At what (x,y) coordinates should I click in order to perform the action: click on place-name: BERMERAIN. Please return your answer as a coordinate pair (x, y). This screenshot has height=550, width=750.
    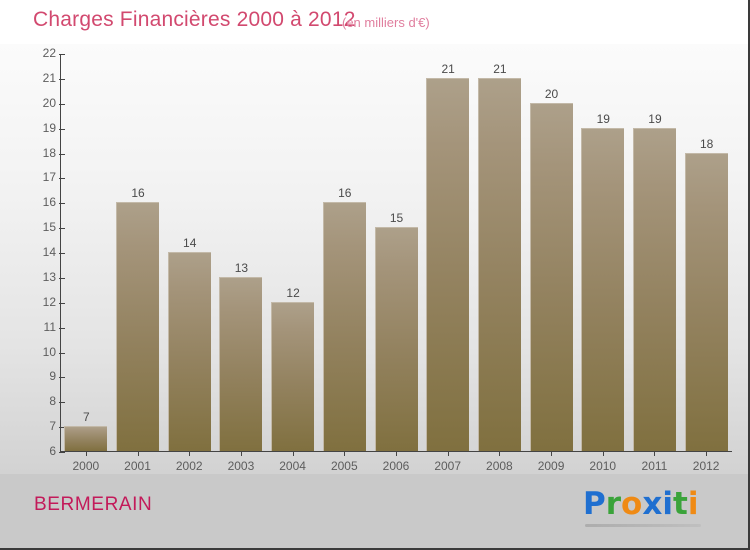
    Looking at the image, I should click on (93, 504).